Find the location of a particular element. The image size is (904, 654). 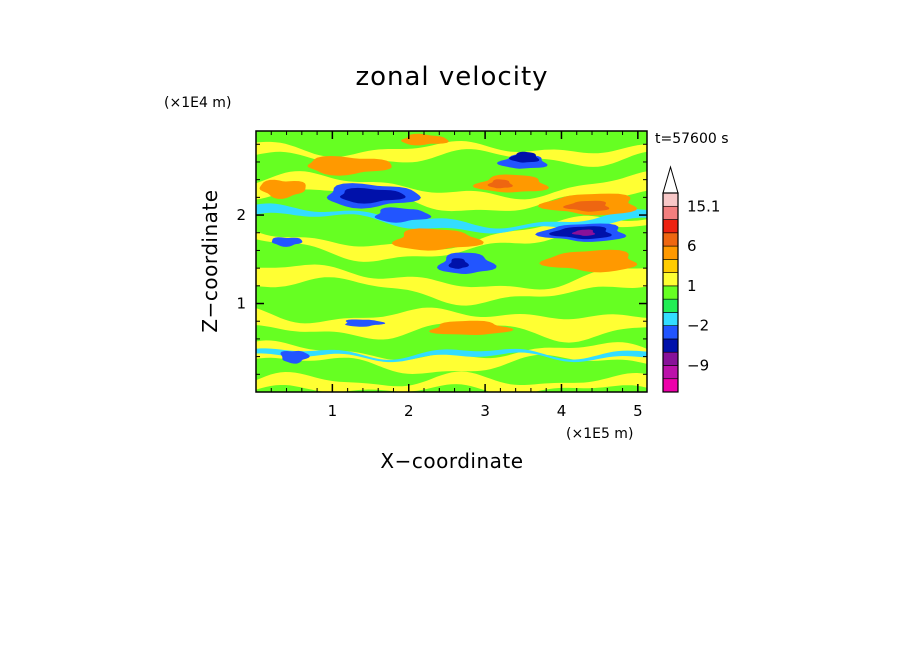

colorbar: 15.1 6 1 −2 −9 is located at coordinates (691, 279).